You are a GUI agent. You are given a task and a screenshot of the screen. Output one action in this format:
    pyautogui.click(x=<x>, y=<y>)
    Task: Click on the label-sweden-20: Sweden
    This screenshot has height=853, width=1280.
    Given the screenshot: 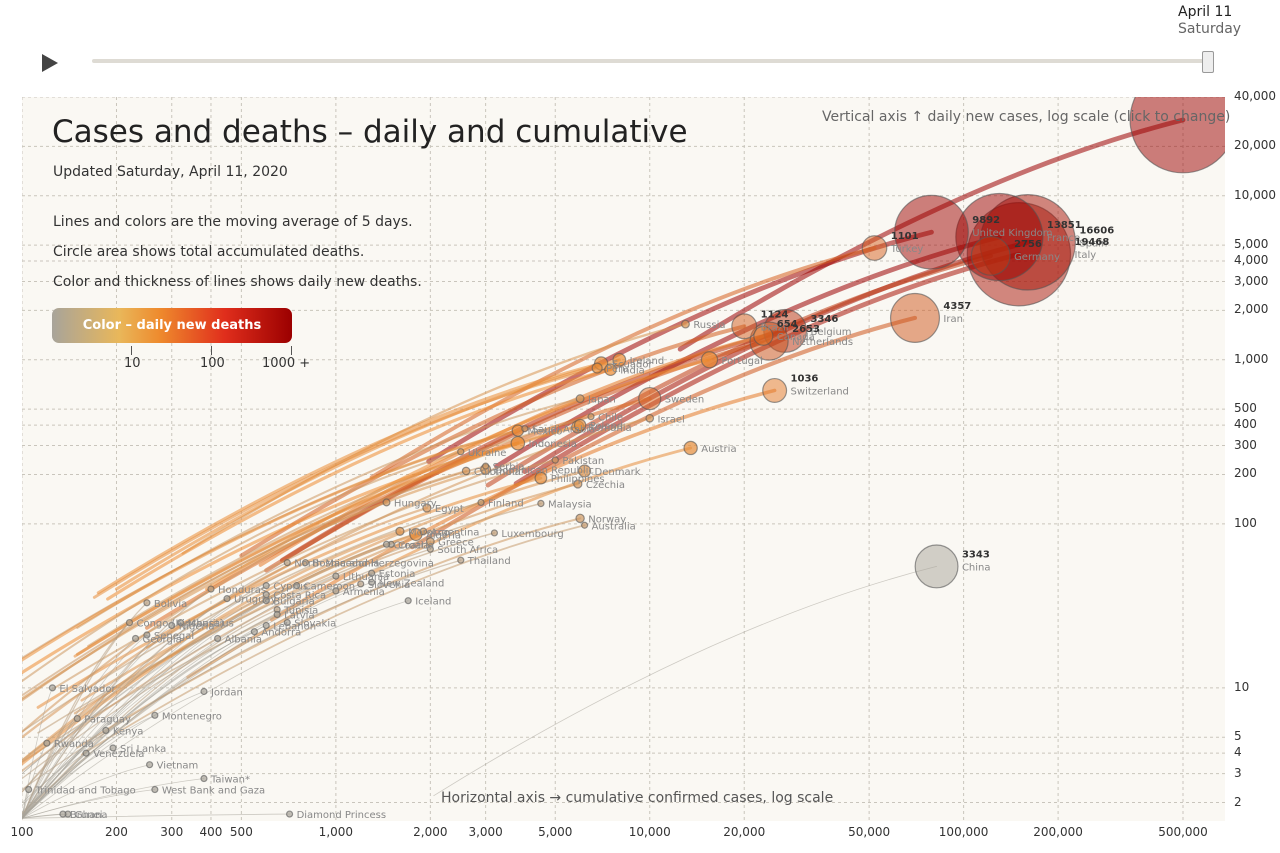 What is the action you would take?
    pyautogui.click(x=685, y=400)
    